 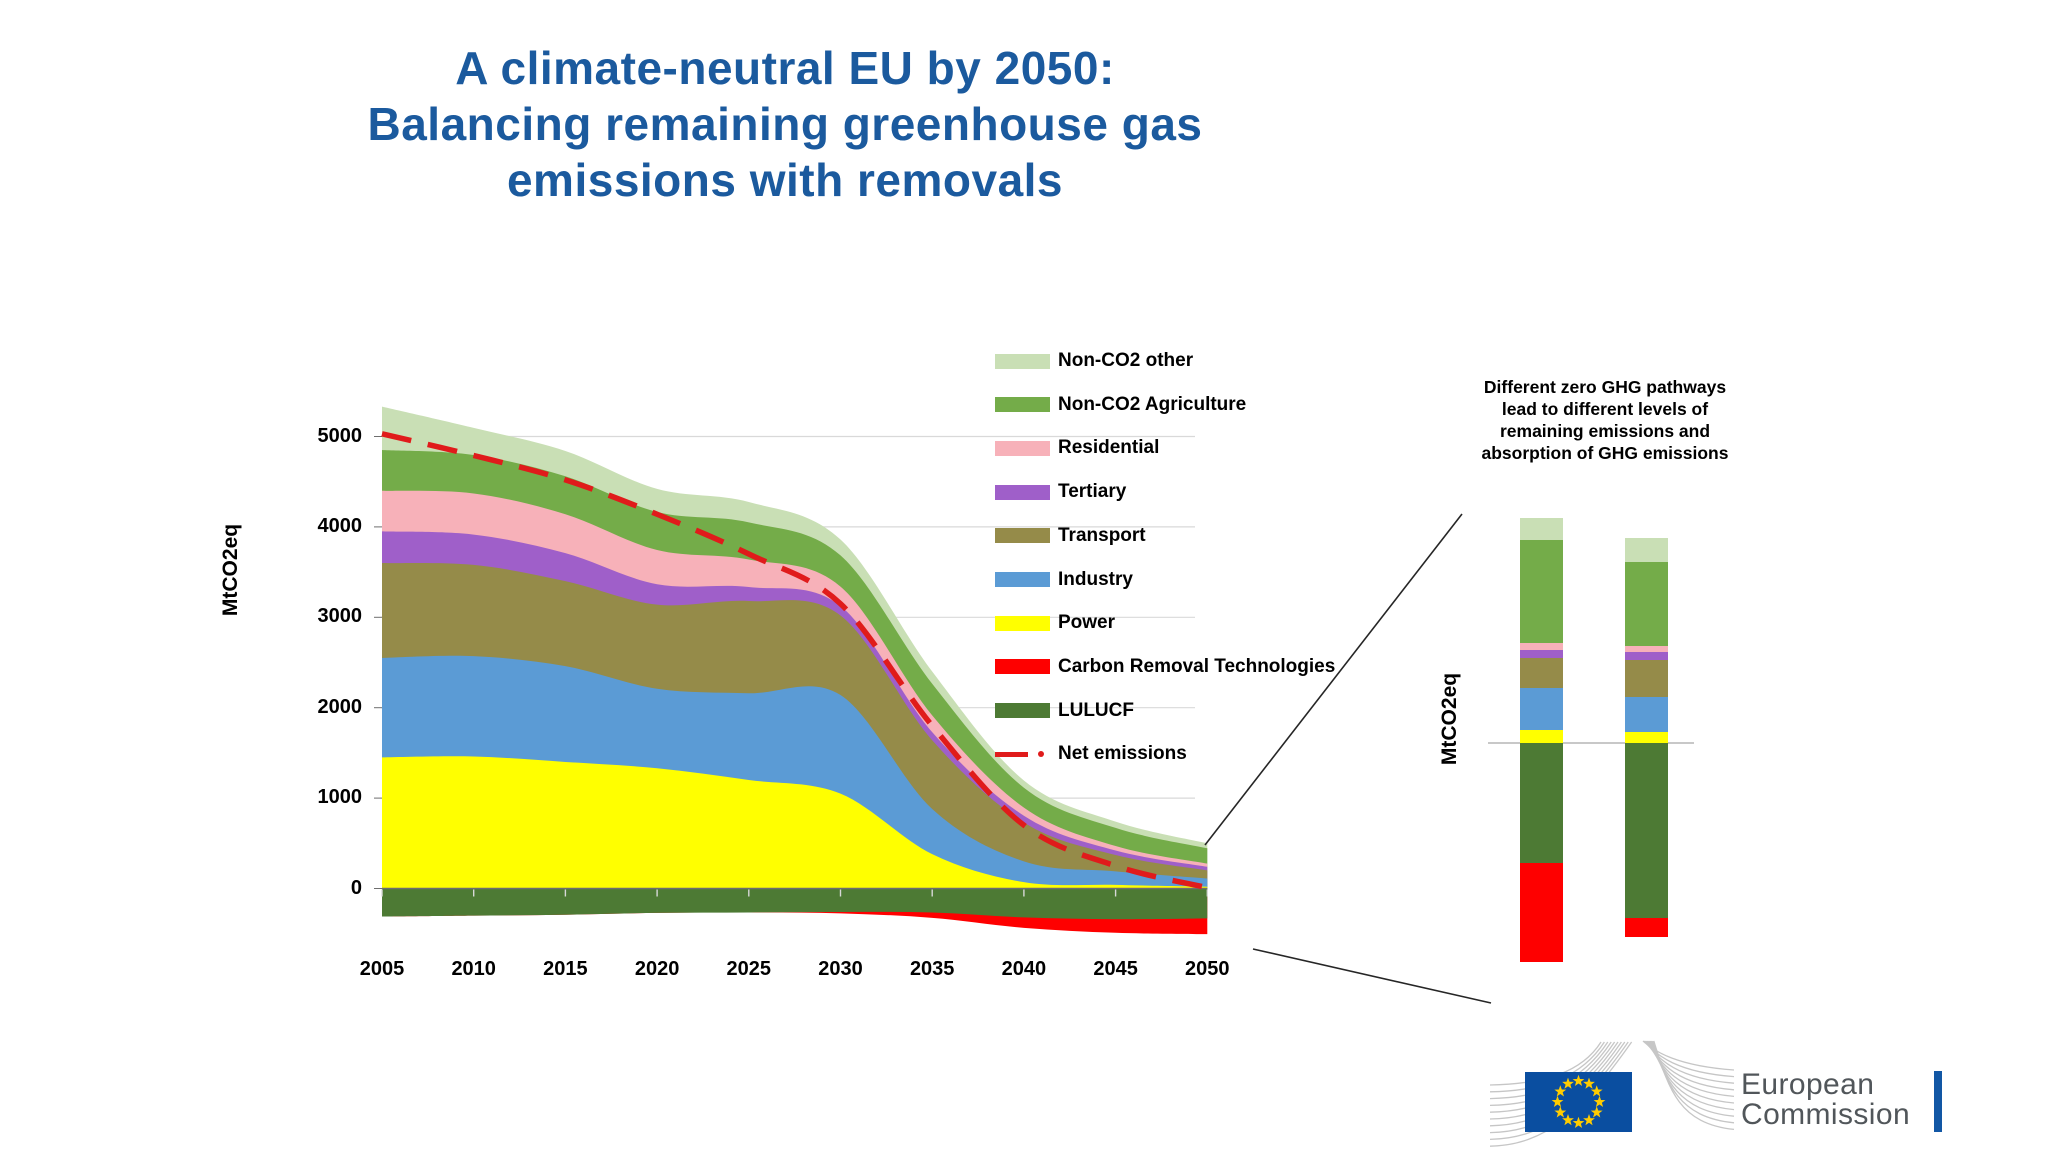 I want to click on legend-item-non-co2-agriculture: Non-CO2 Agriculture, so click(x=1121, y=404).